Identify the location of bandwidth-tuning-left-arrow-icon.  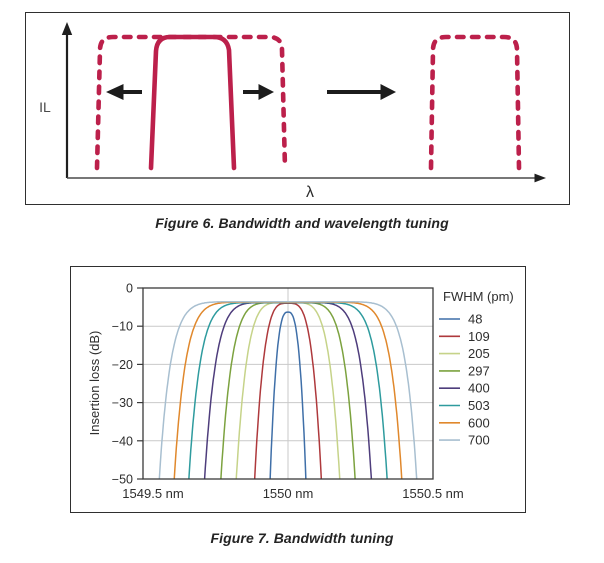
(124, 92).